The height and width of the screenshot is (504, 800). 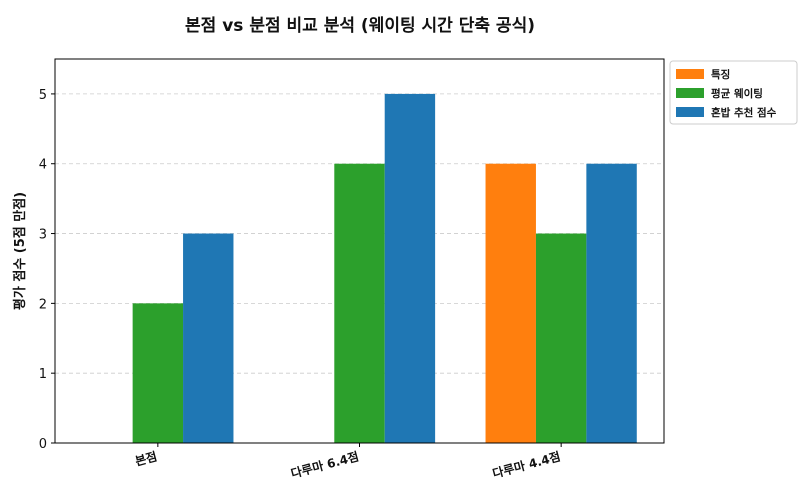 What do you see at coordinates (43, 235) in the screenshot?
I see `y-tick-label: 3` at bounding box center [43, 235].